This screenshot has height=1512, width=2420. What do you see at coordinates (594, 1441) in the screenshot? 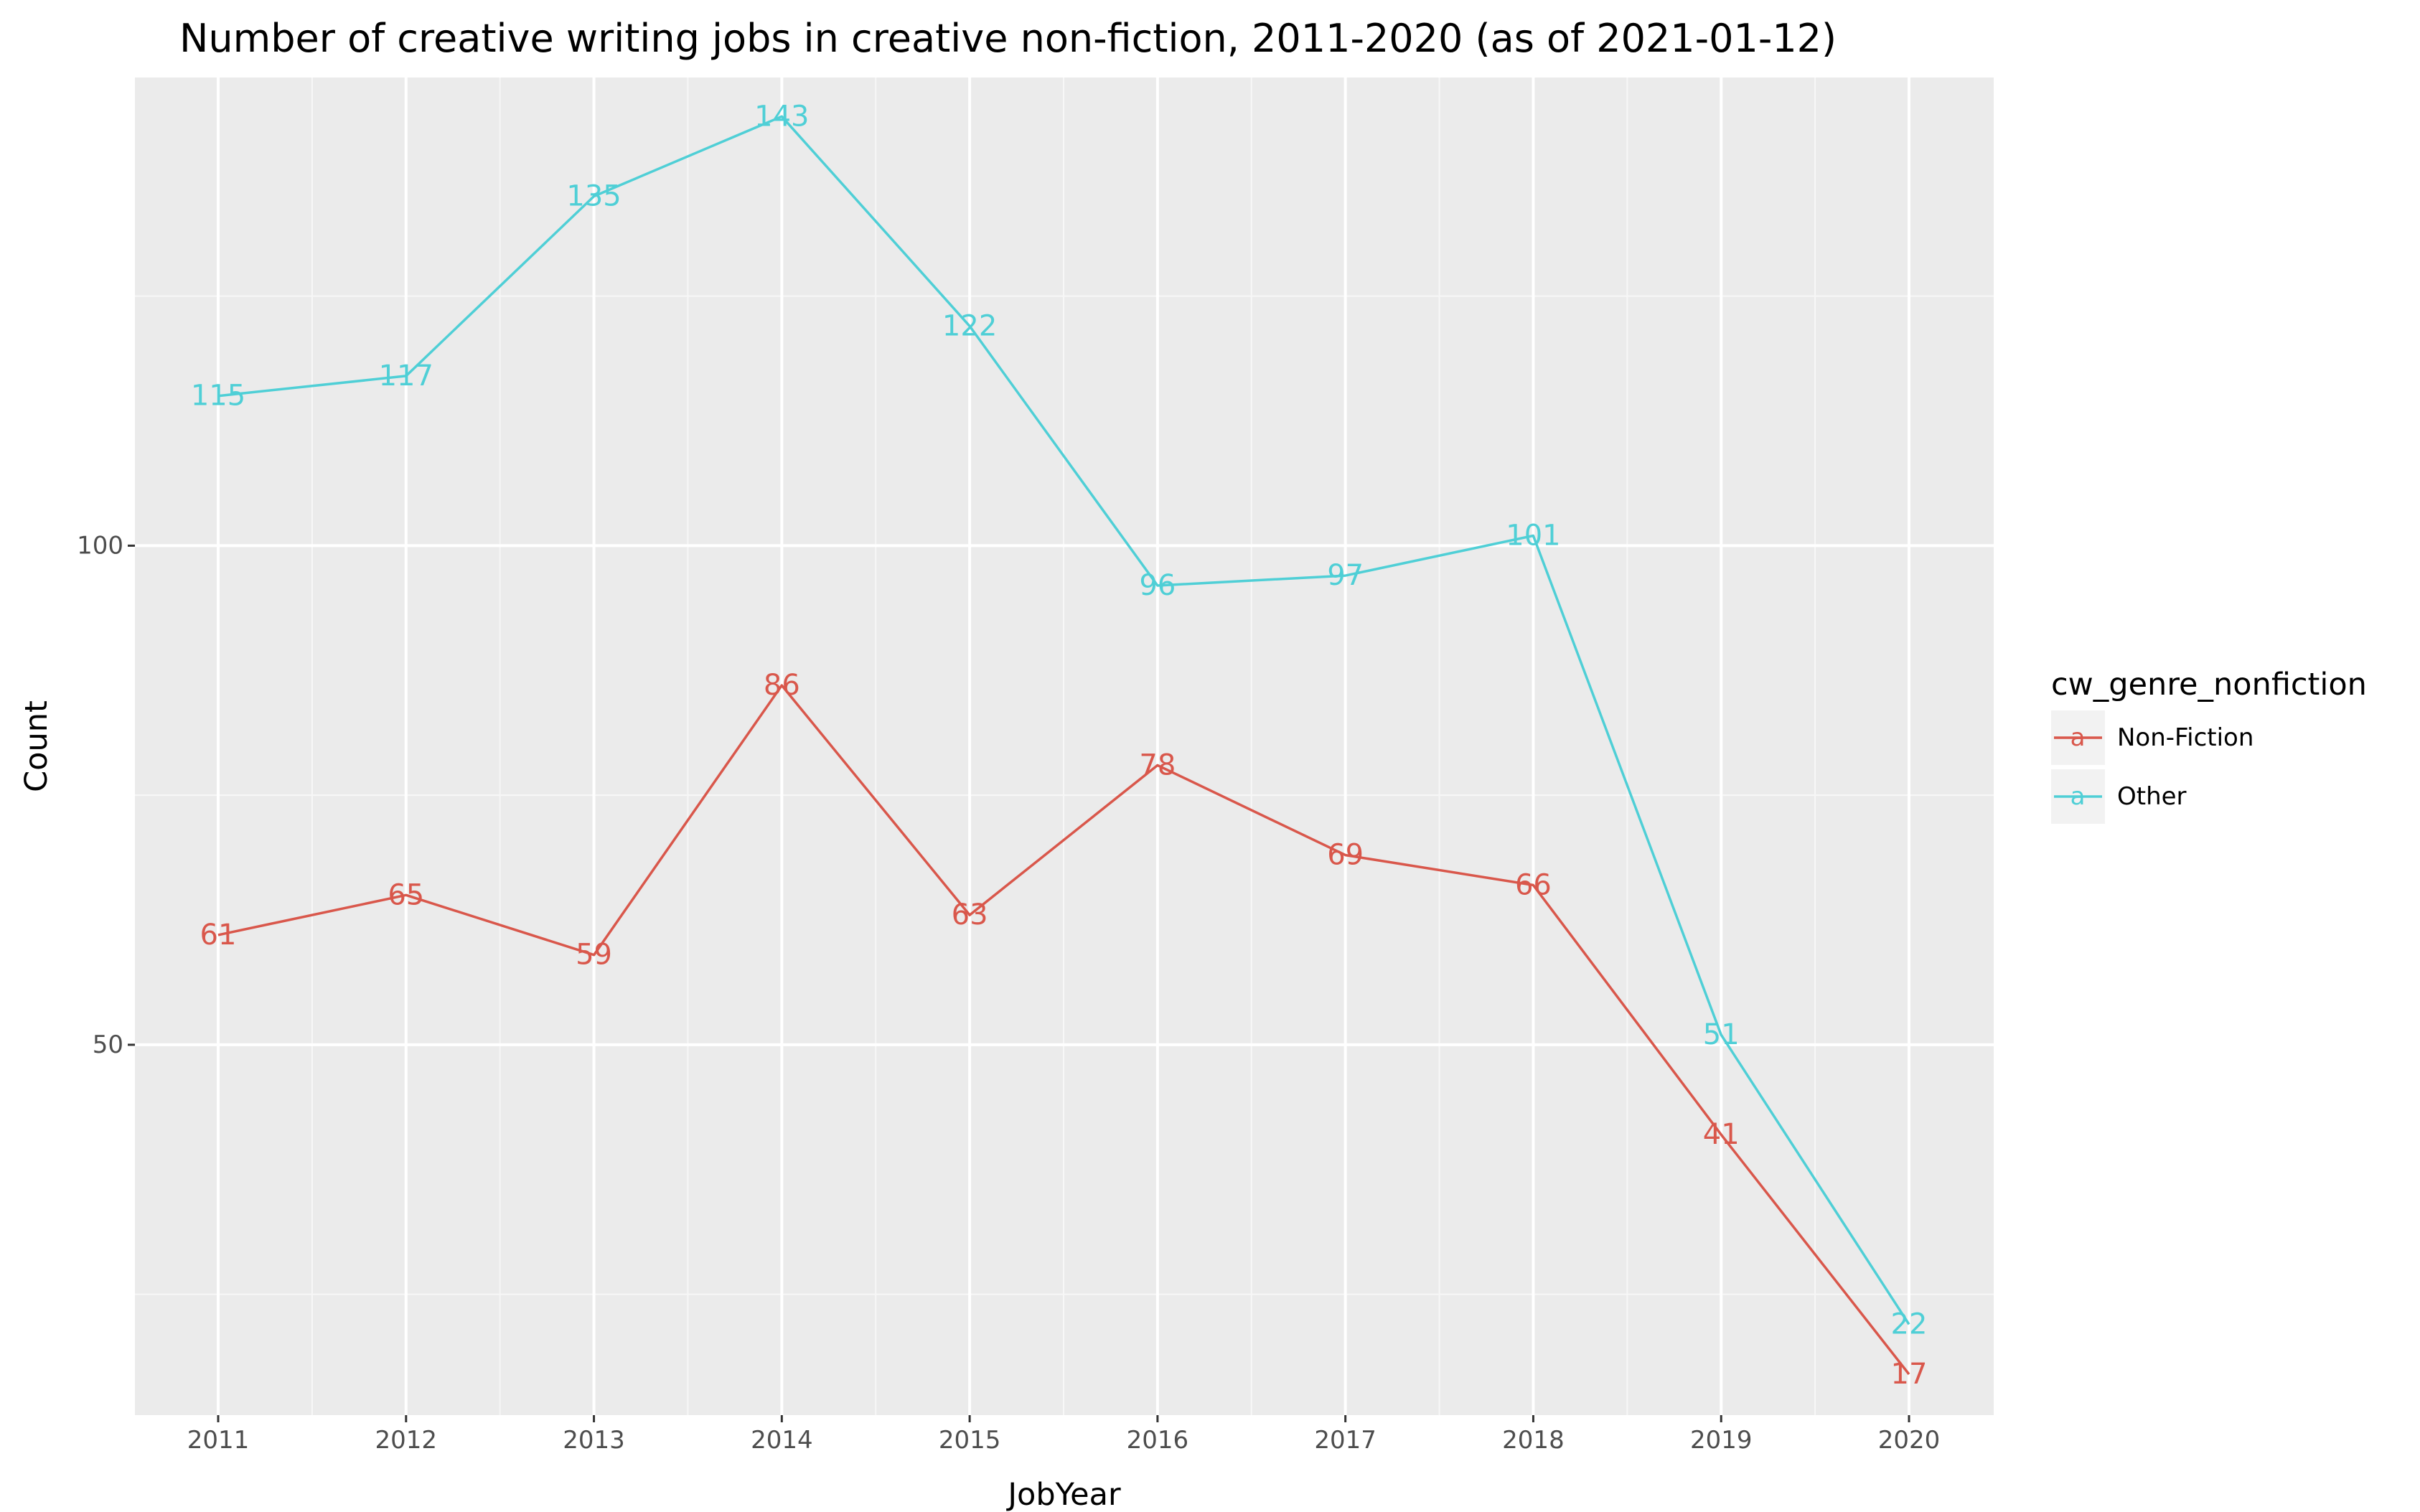
I see `x-tick-label: 2013` at bounding box center [594, 1441].